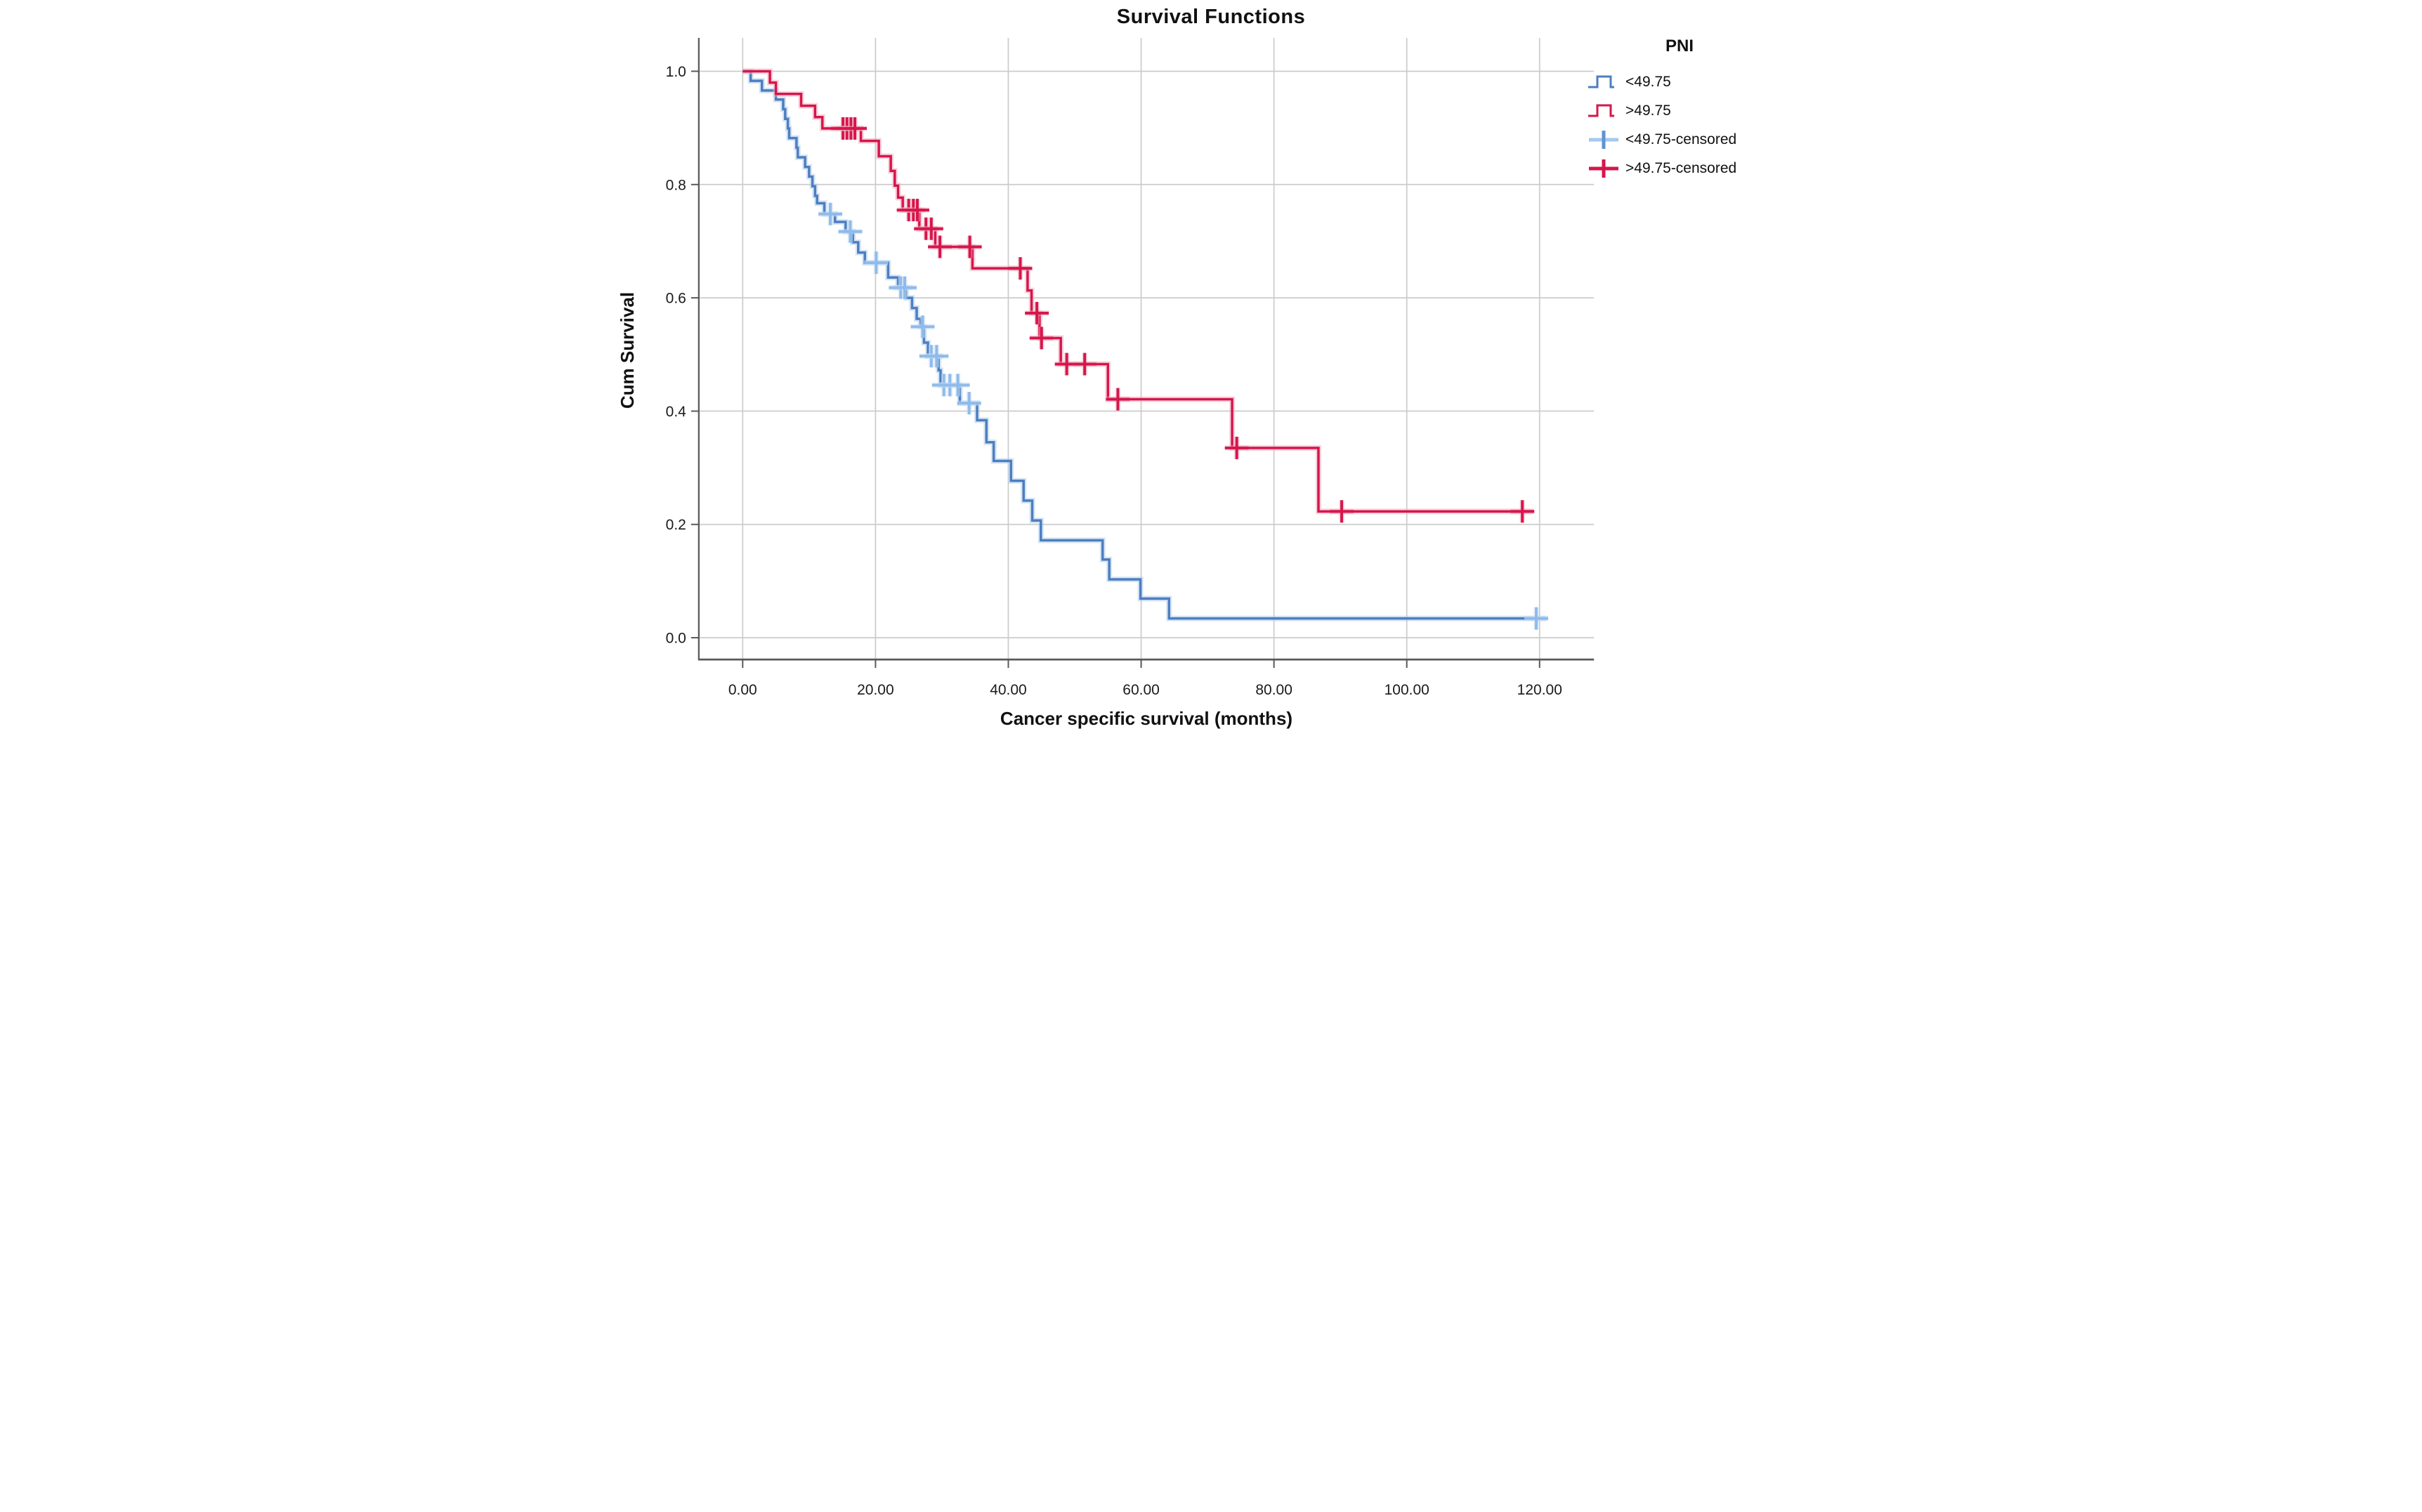 The height and width of the screenshot is (1512, 2422). I want to click on y-tick-label: 0.6, so click(676, 299).